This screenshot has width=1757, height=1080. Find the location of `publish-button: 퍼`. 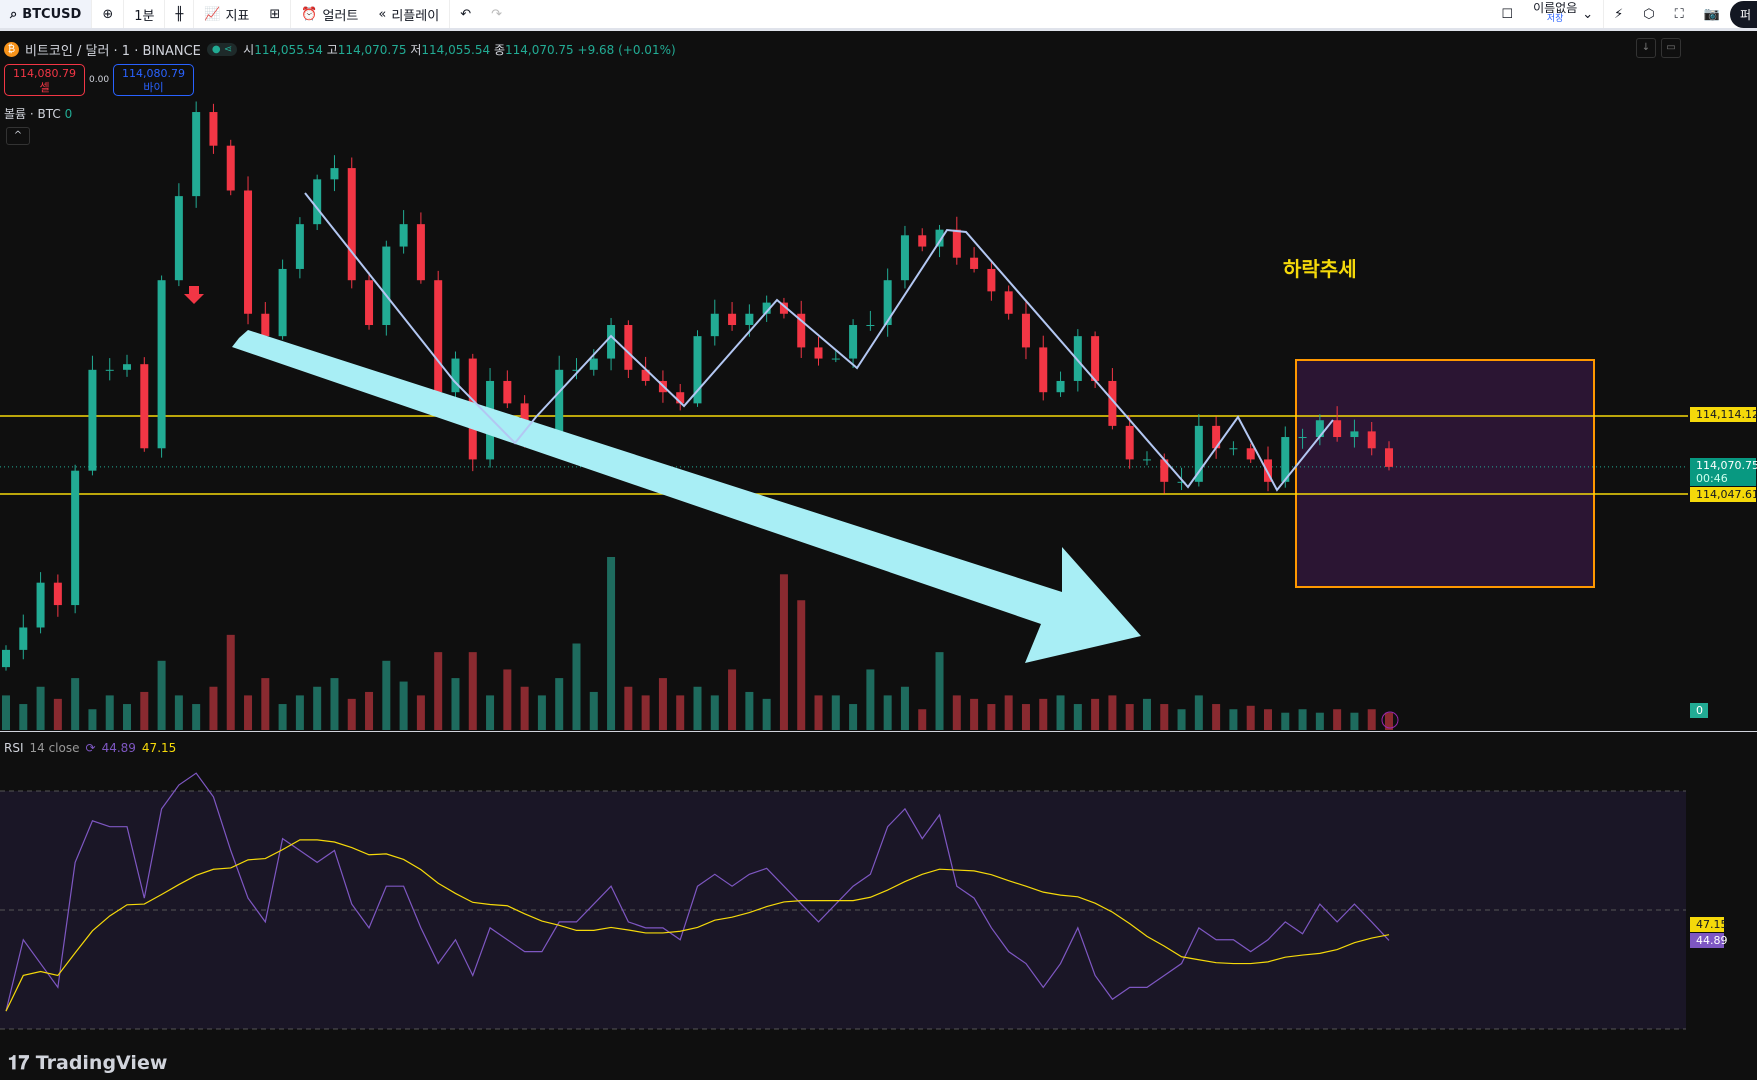

publish-button: 퍼 is located at coordinates (1743, 14).